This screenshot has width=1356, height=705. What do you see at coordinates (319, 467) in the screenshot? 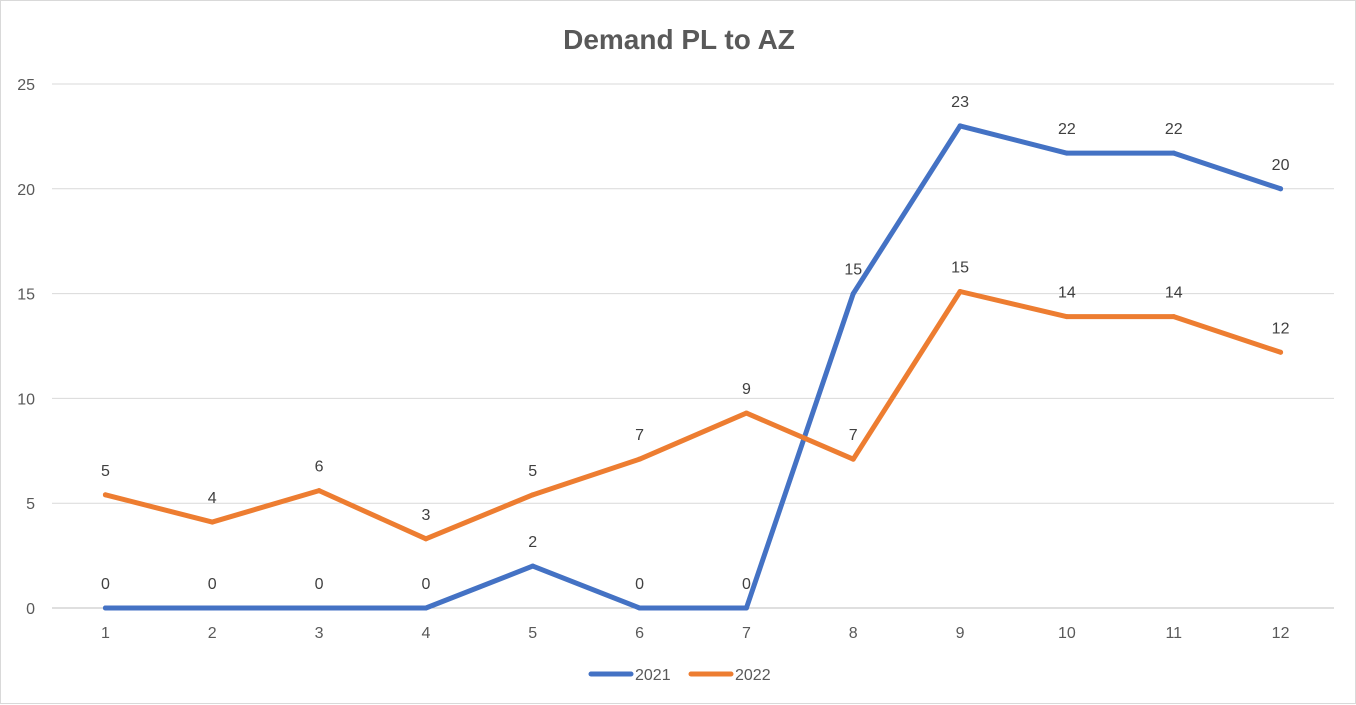
I see `data-label-2022: 6` at bounding box center [319, 467].